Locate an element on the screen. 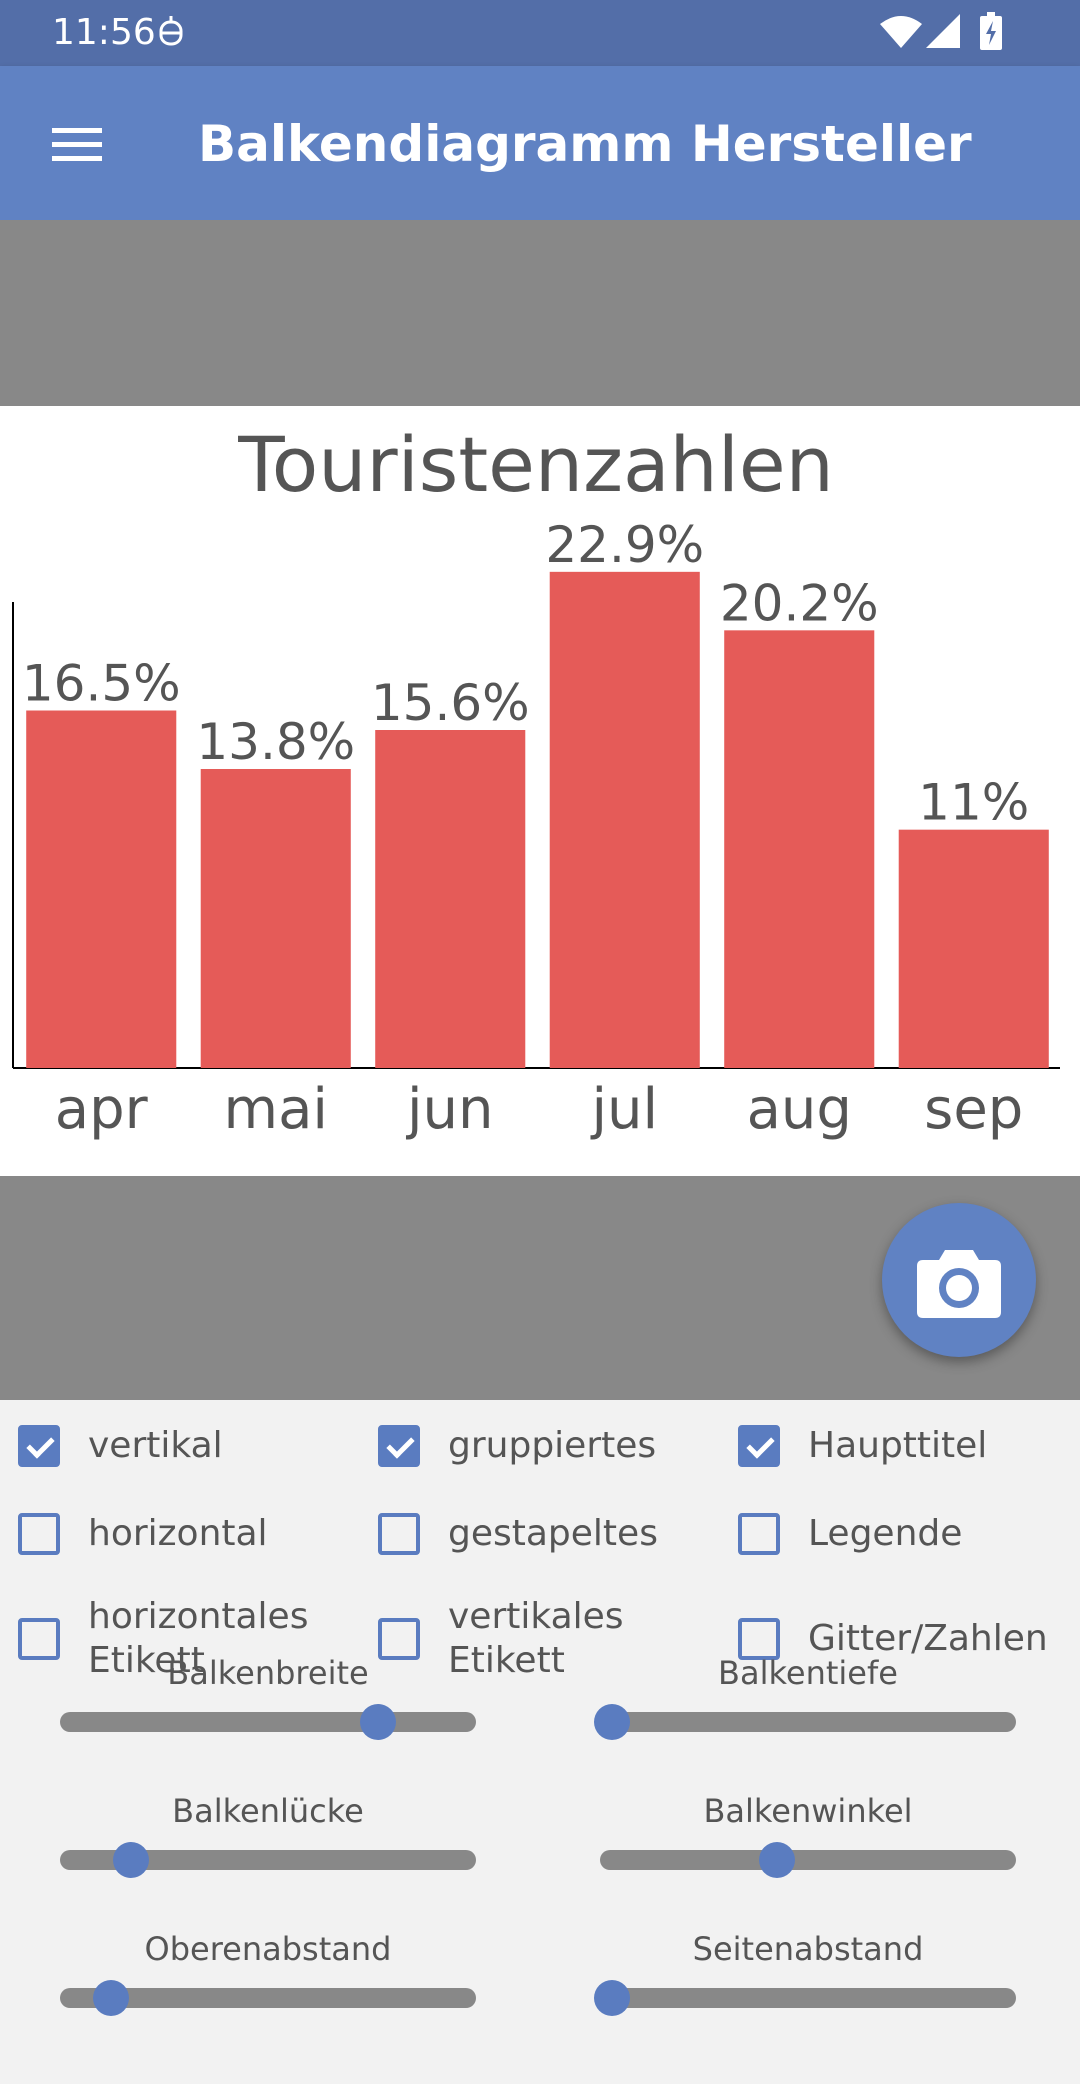  checkbox-label: Haupttitel is located at coordinates (898, 1445).